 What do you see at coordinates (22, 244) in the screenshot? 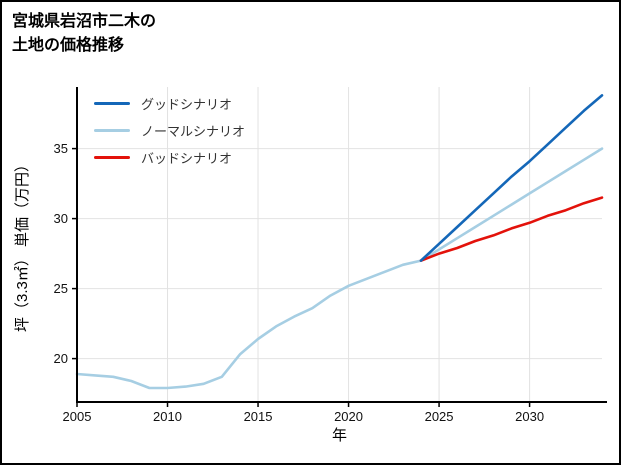
I see `y-axis-label: 坪（3.3㎡） 単価（万円）` at bounding box center [22, 244].